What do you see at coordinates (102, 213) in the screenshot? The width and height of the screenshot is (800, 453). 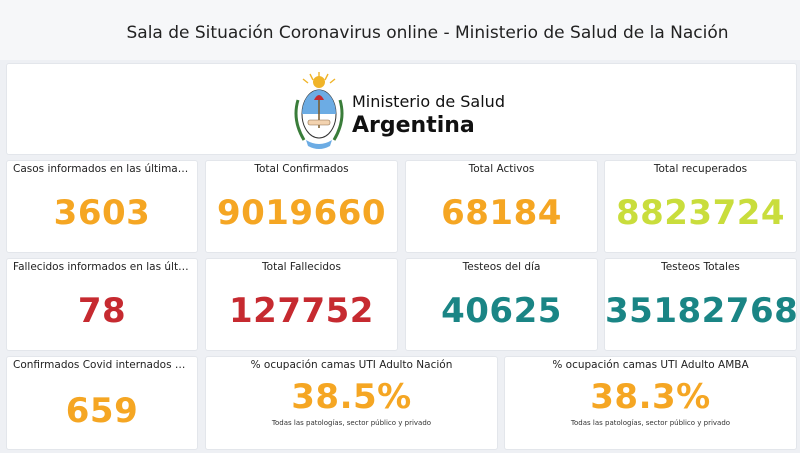 I see `stat-value: 3603` at bounding box center [102, 213].